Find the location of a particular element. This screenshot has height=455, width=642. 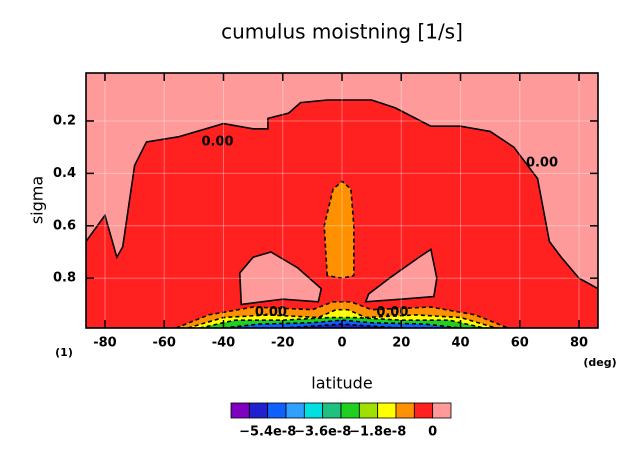

x-tick-label: 60 is located at coordinates (520, 343).